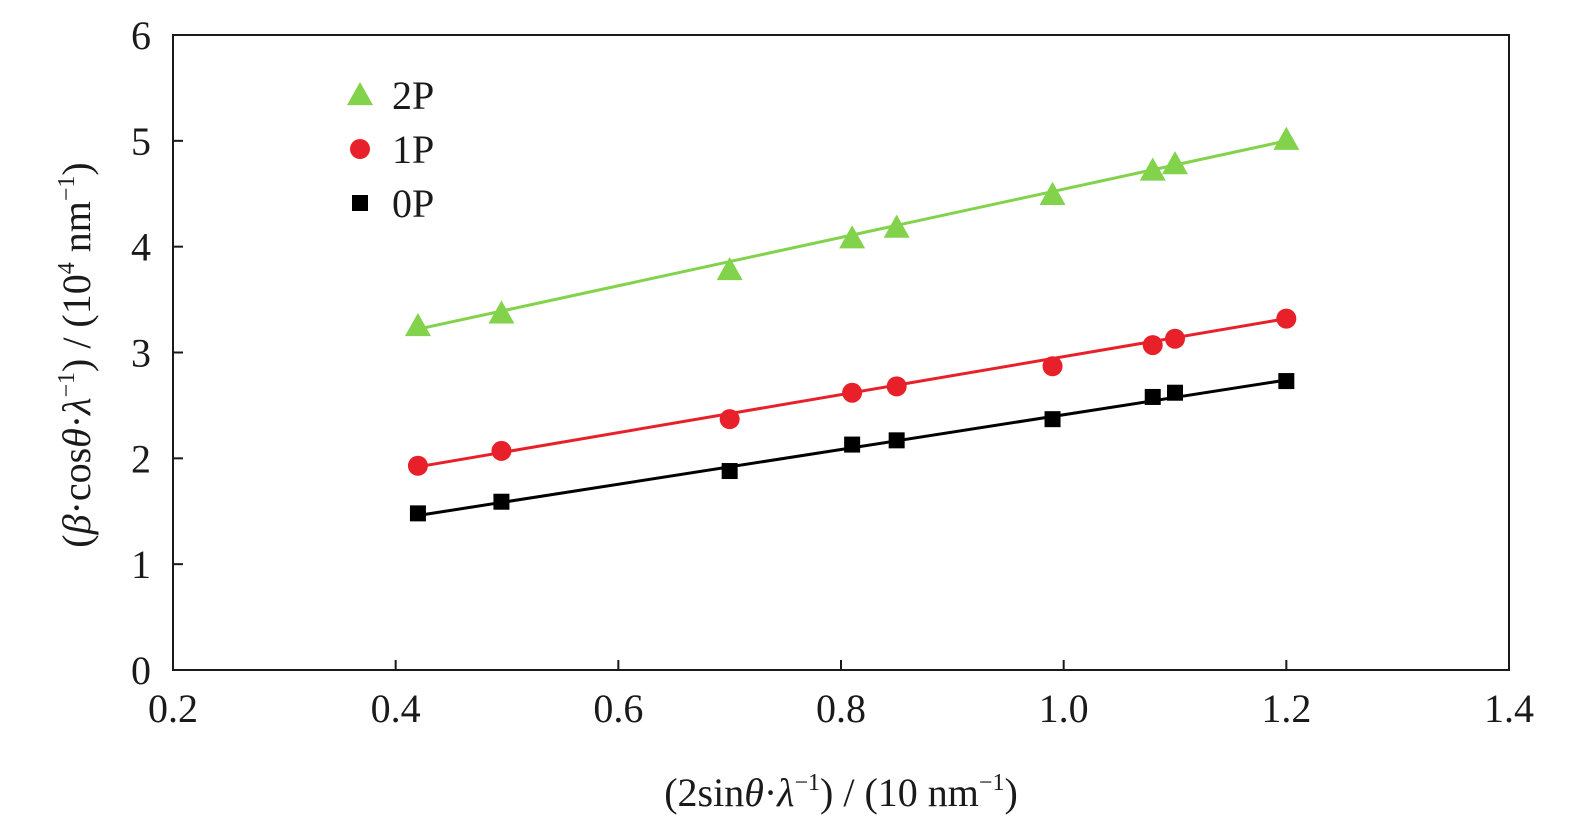 This screenshot has height=824, width=1575. I want to click on y-tick-label-6: 6, so click(141, 35).